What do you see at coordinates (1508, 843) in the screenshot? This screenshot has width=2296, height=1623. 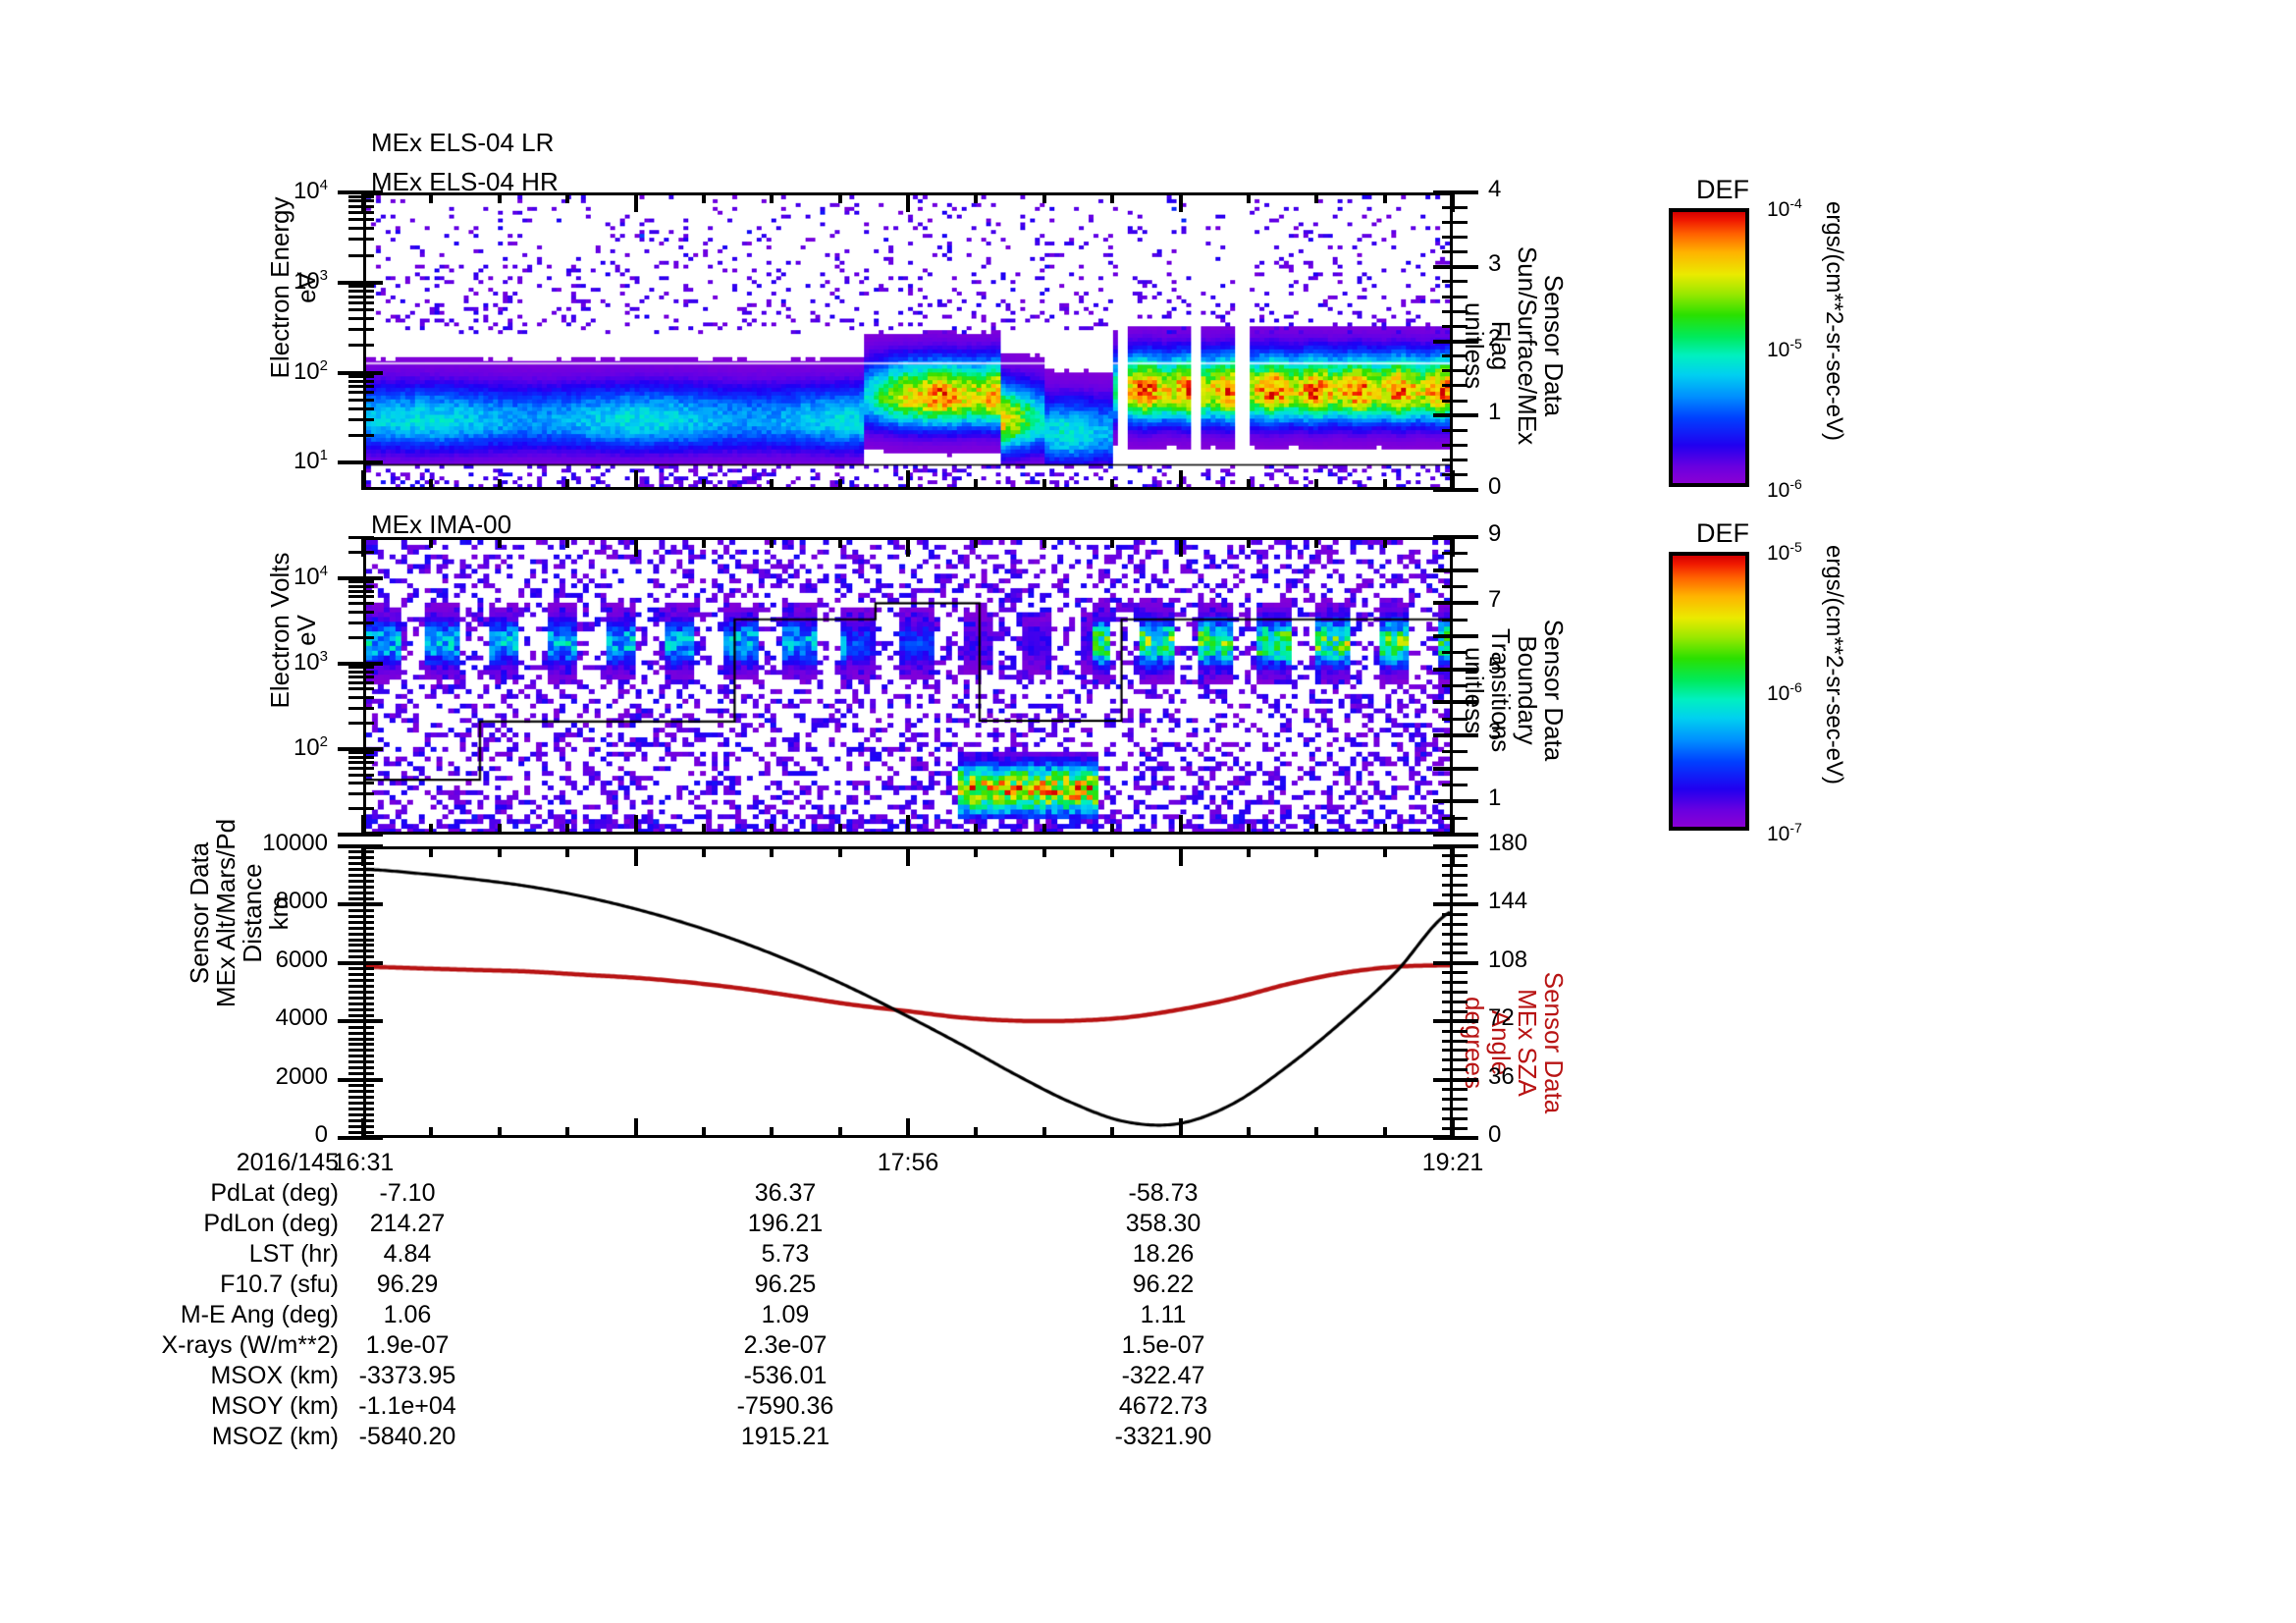 I see `axis-tick-label: 180` at bounding box center [1508, 843].